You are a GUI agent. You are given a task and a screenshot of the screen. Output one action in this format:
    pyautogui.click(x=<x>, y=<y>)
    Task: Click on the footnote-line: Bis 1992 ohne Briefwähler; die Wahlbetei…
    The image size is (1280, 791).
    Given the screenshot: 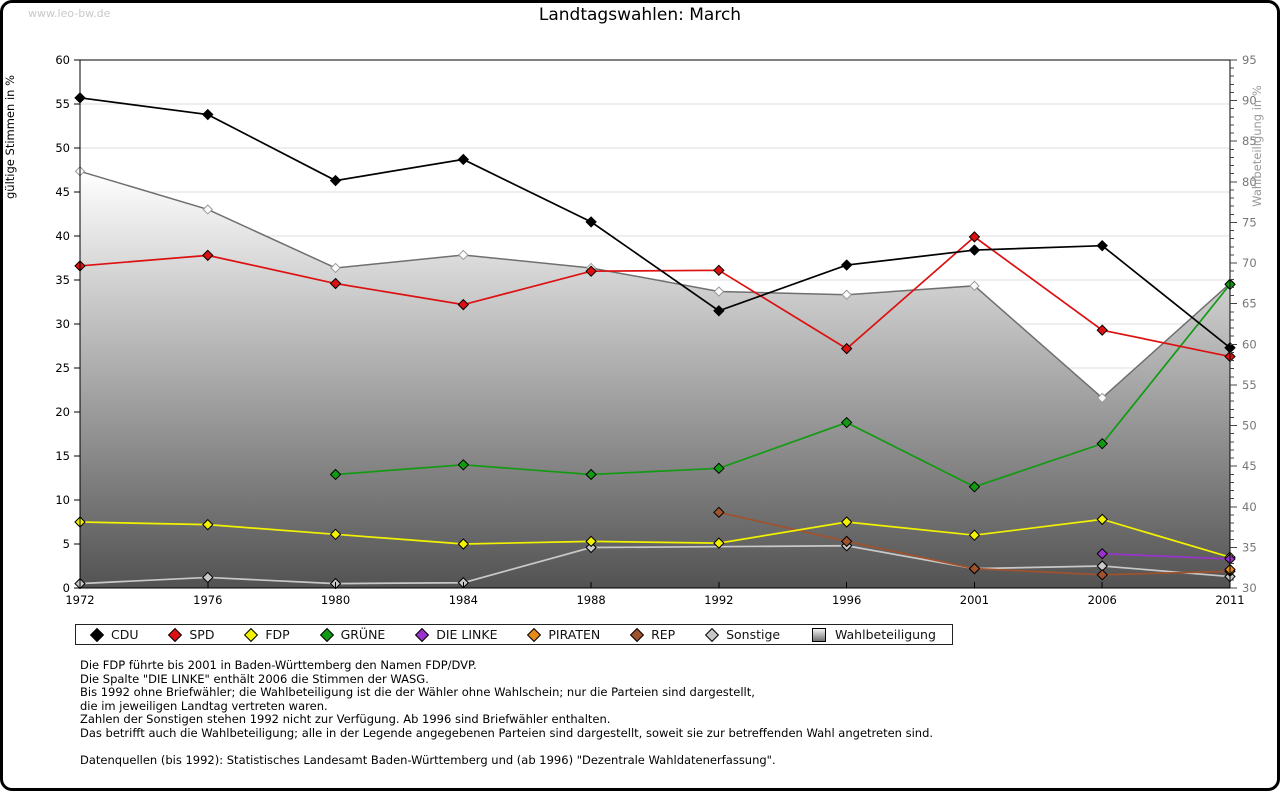 What is the action you would take?
    pyautogui.click(x=417, y=692)
    